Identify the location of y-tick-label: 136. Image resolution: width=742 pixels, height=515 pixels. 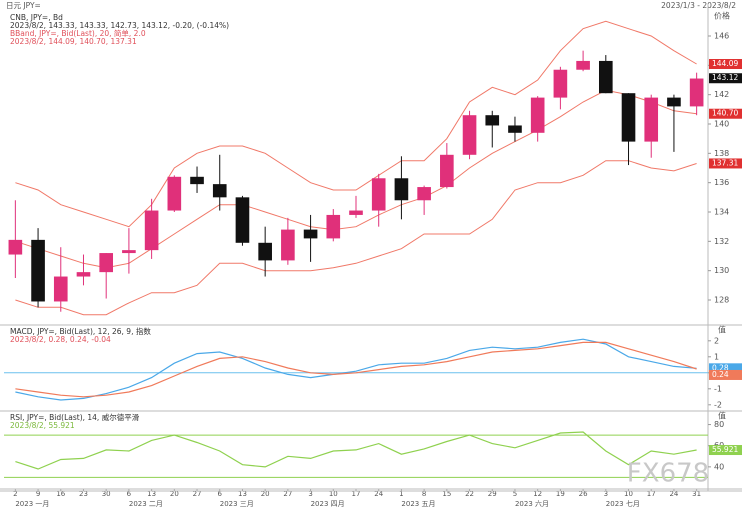
(721, 182).